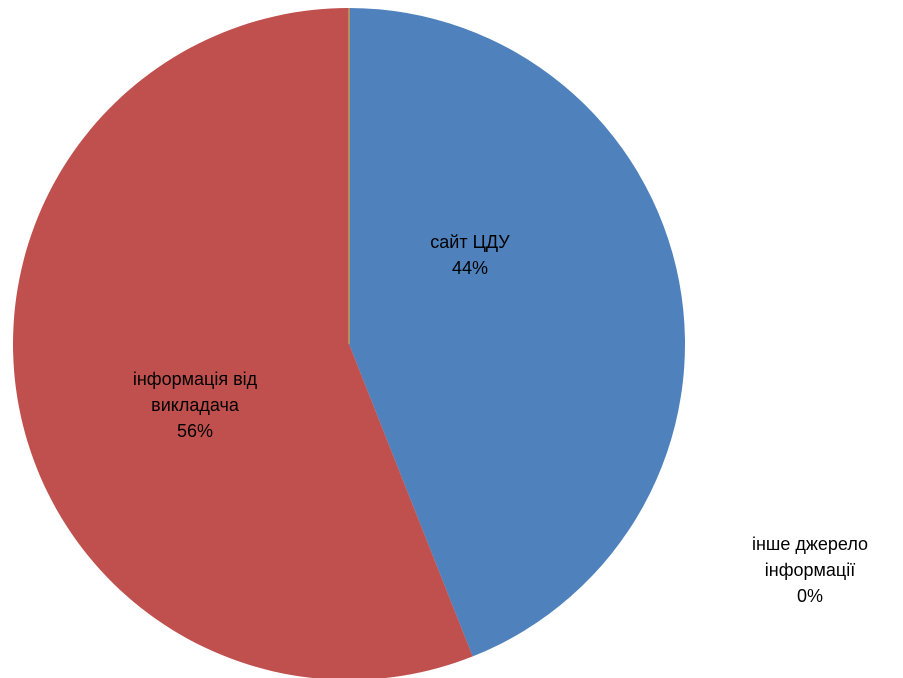 The image size is (903, 678). Describe the element at coordinates (470, 241) in the screenshot. I see `label-category: сайт ЦДУ` at that location.